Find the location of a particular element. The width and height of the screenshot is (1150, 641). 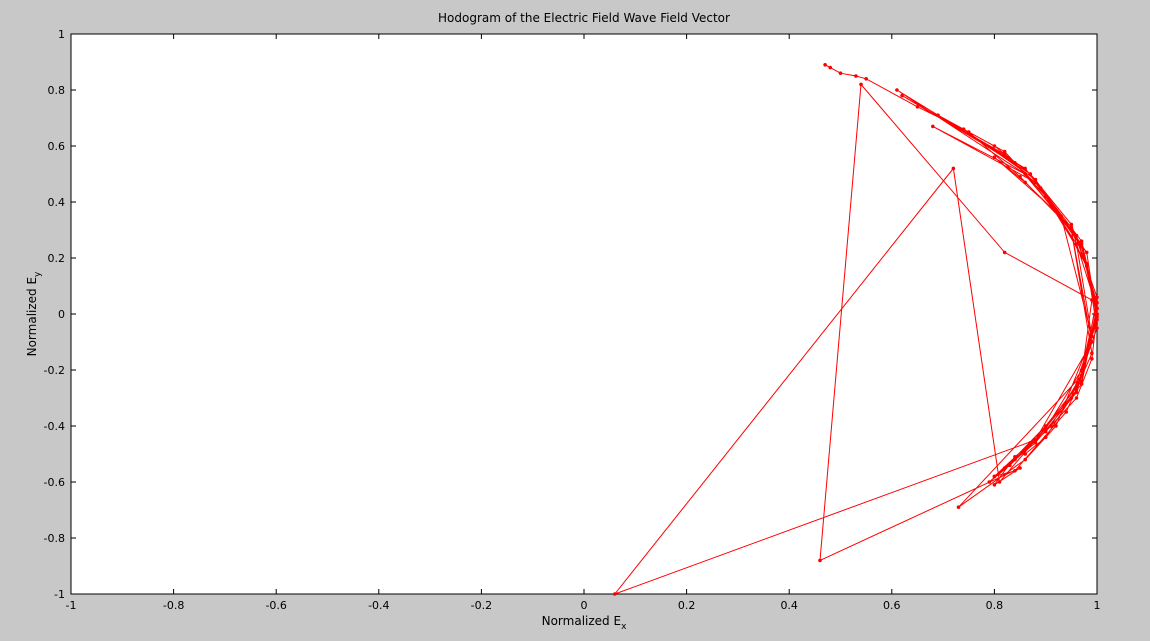

x-tick-label: 0.8 is located at coordinates (995, 605).